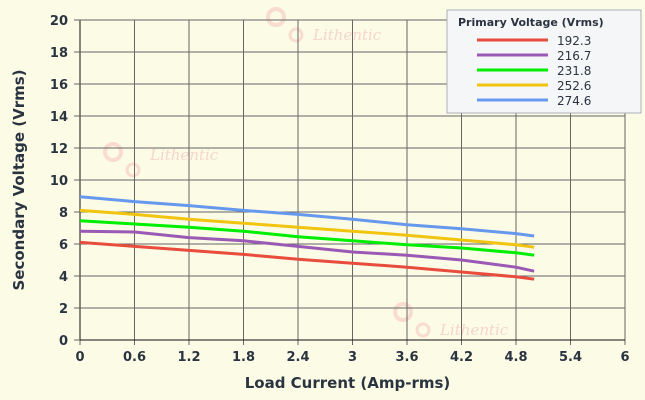 This screenshot has width=645, height=400. What do you see at coordinates (352, 357) in the screenshot?
I see `x-tick-label: 3` at bounding box center [352, 357].